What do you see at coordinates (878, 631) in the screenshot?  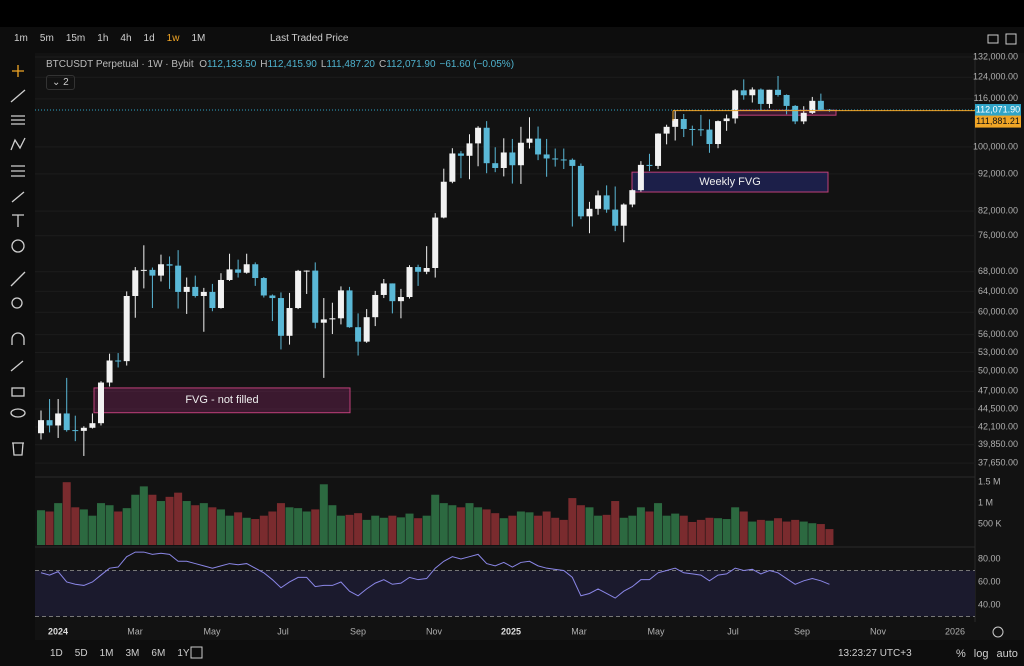 I see `x-tick-label: Nov` at bounding box center [878, 631].